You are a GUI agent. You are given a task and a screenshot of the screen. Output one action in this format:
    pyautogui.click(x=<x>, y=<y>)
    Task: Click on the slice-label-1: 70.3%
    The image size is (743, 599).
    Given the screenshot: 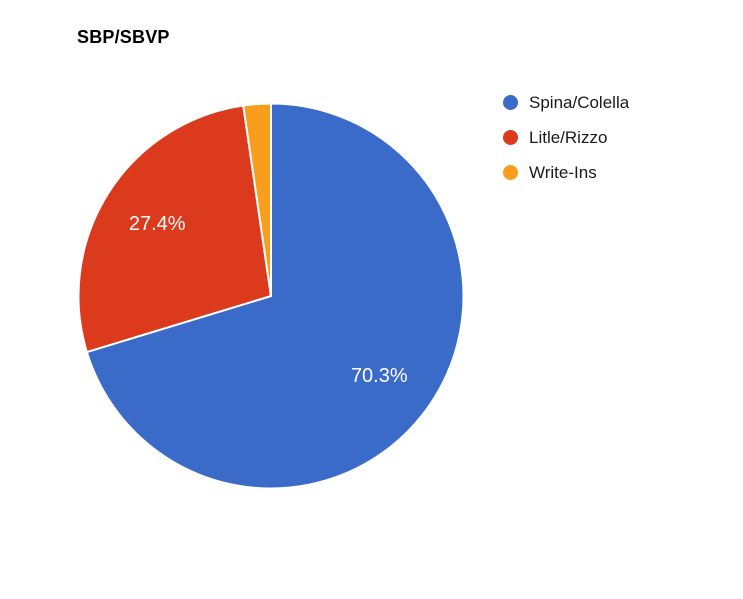 What is the action you would take?
    pyautogui.click(x=379, y=376)
    